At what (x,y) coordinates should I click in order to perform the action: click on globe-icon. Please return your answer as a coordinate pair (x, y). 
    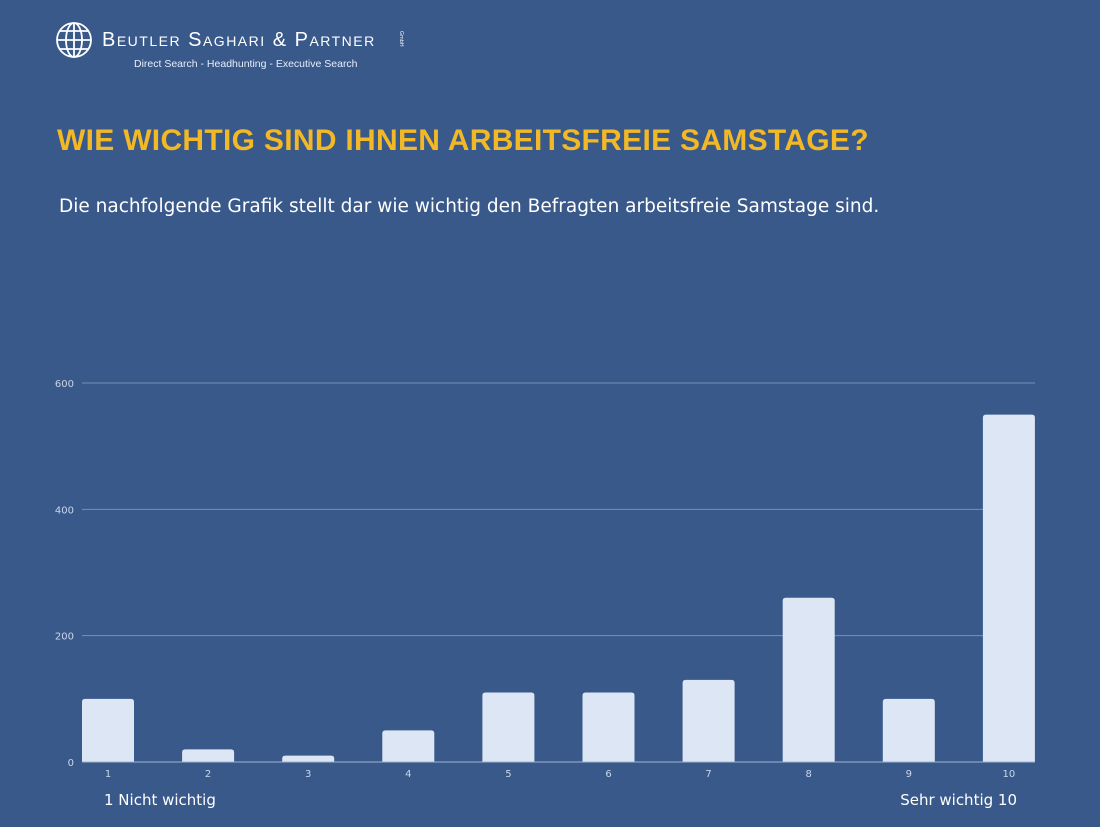
    Looking at the image, I should click on (74, 40).